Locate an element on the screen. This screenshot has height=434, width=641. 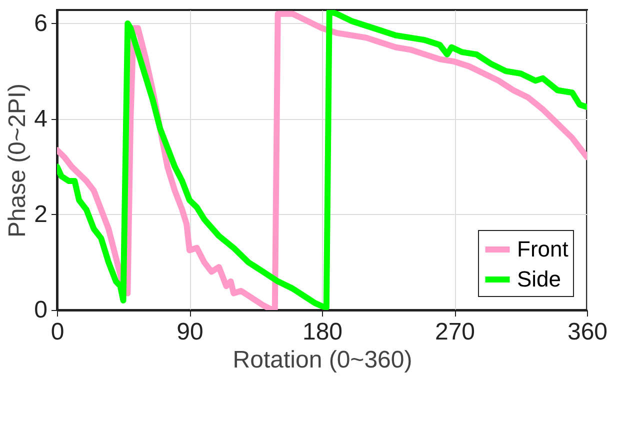
y-tick-label: 2 is located at coordinates (41, 214).